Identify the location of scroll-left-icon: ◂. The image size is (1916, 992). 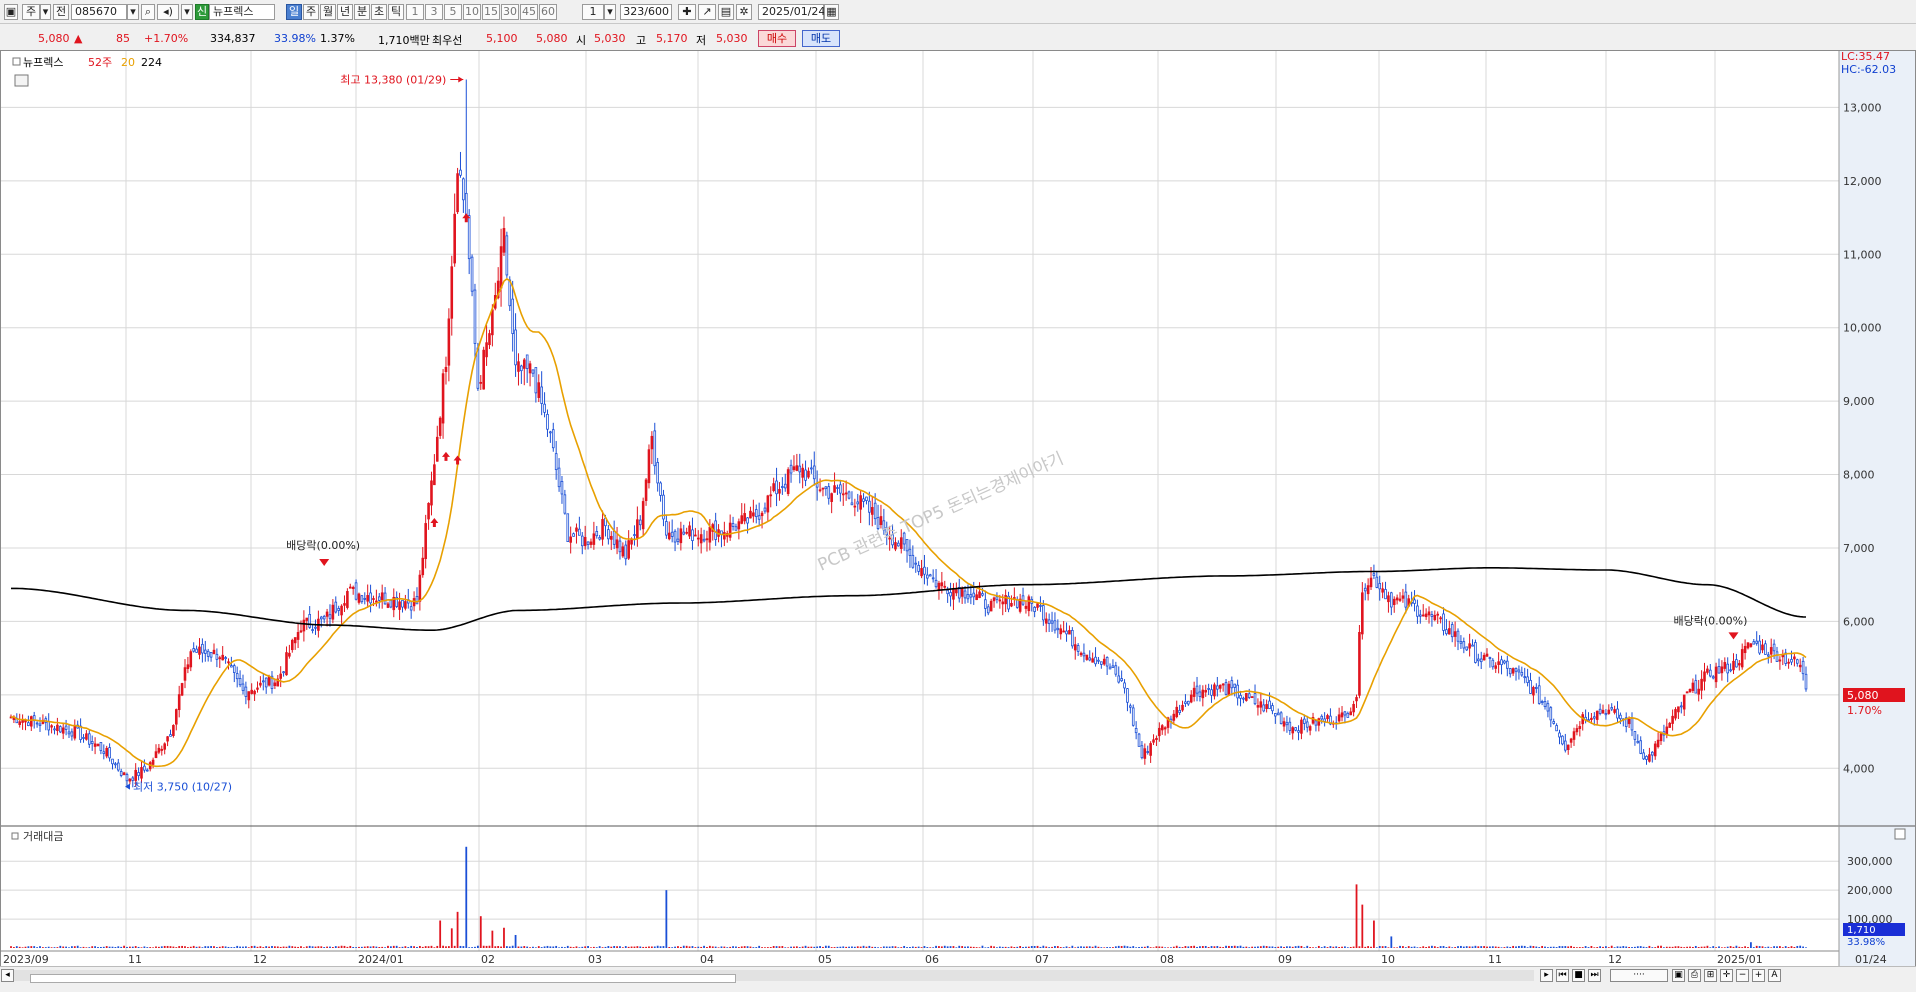
(7, 975).